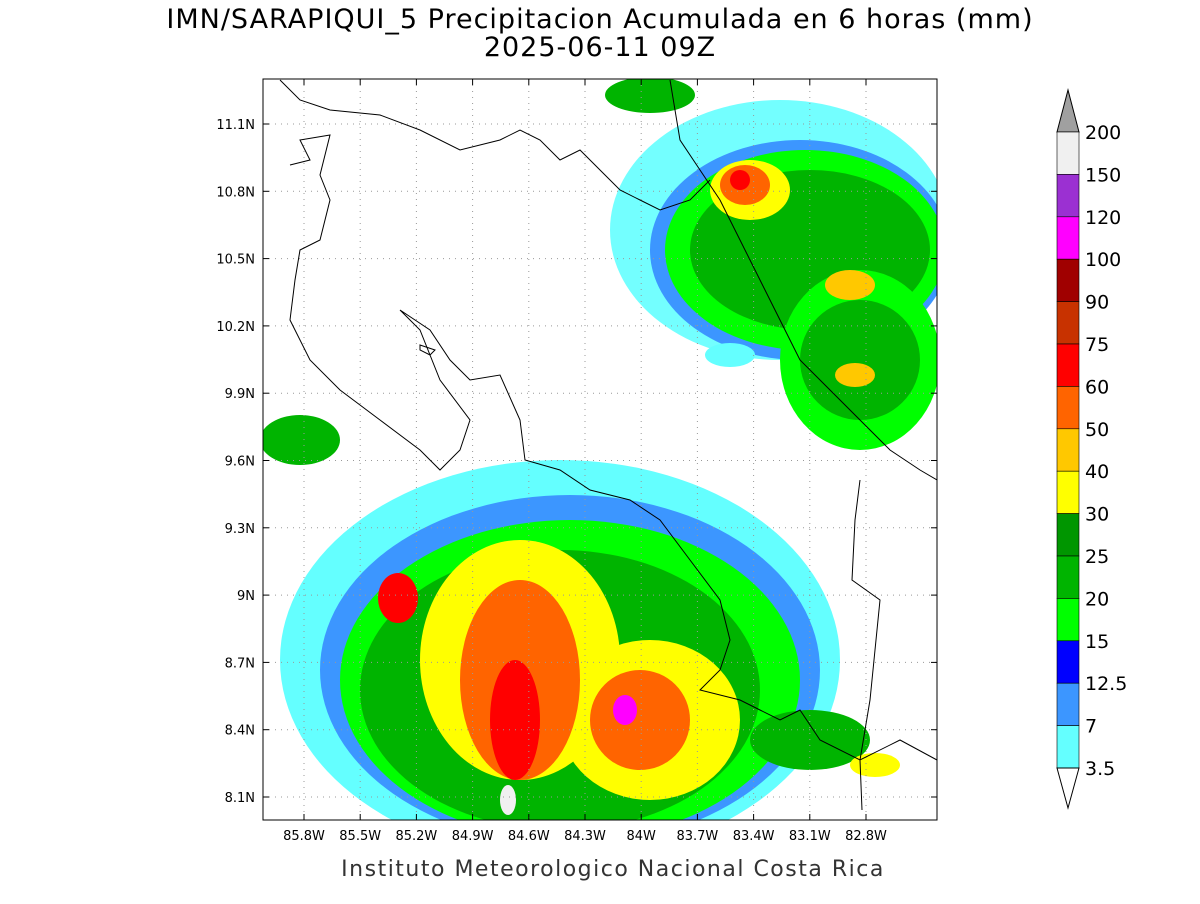 This screenshot has height=904, width=1200. Describe the element at coordinates (697, 836) in the screenshot. I see `lon-label: 83.7W` at that location.